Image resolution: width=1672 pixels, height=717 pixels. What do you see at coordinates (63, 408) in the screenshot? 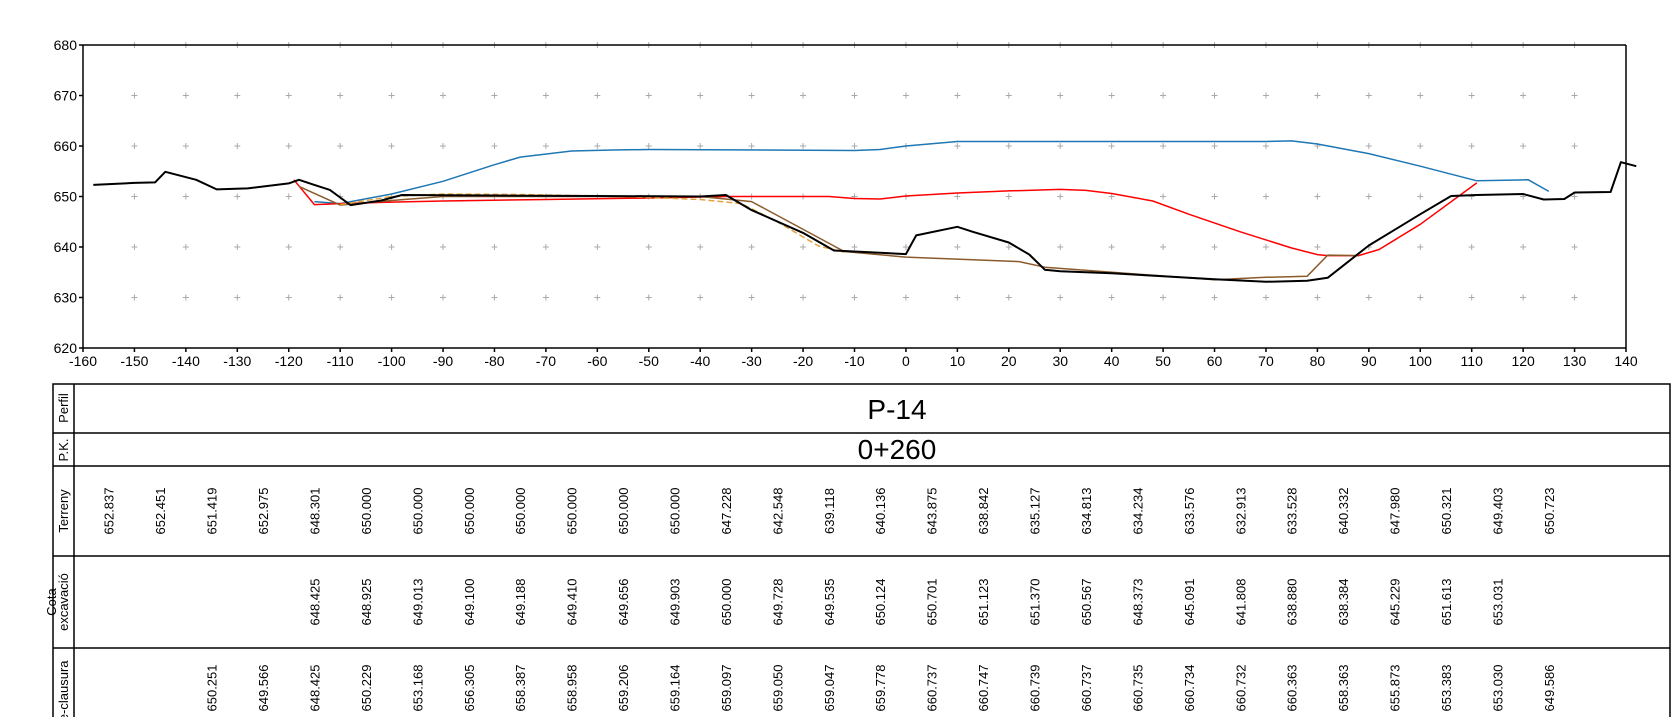
I see `row-label-perfil: Perfil` at bounding box center [63, 408].